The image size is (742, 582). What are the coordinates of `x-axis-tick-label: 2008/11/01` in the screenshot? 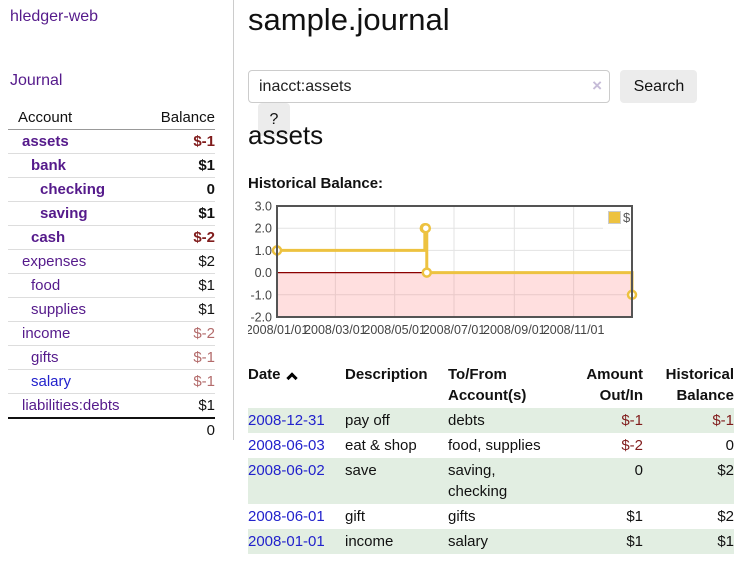 It's located at (574, 330).